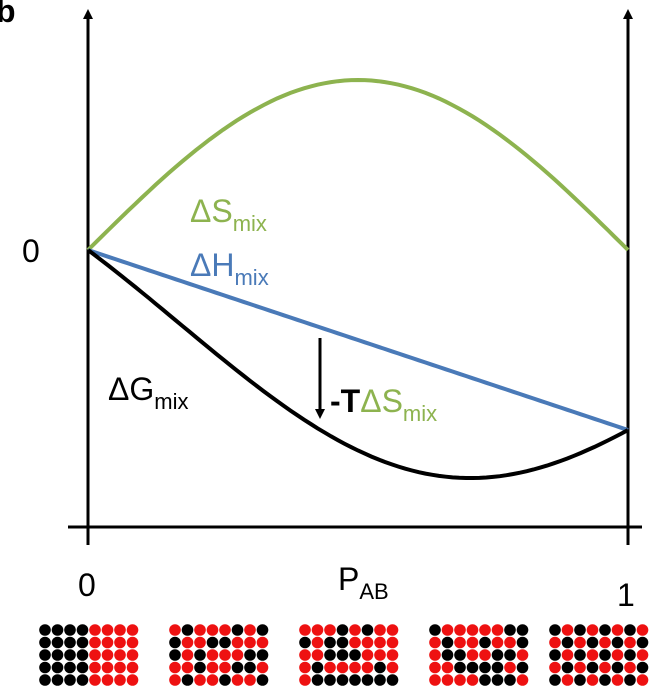  What do you see at coordinates (363, 582) in the screenshot?
I see `x-axis-label: PAB` at bounding box center [363, 582].